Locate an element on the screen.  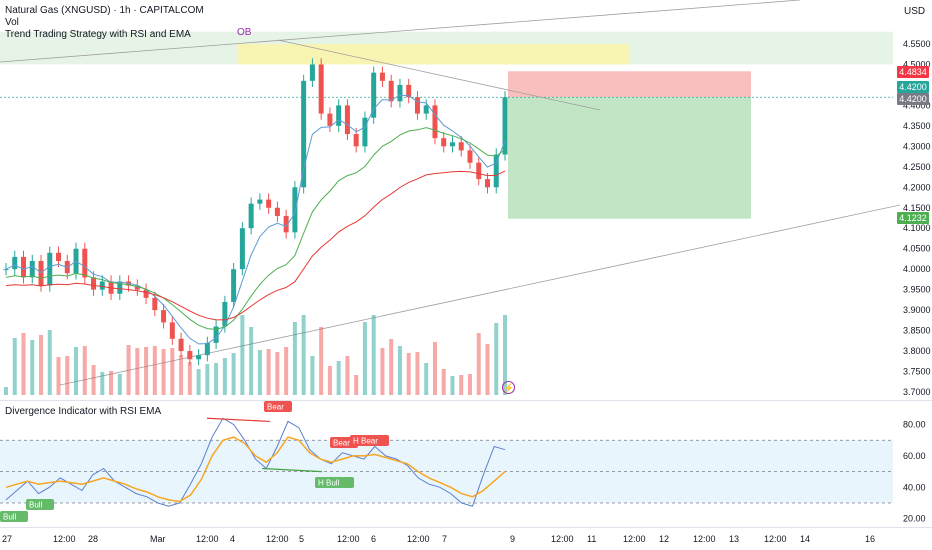
strategy-label: Trend Trading Strategy with RSI and EMA is located at coordinates (98, 34).